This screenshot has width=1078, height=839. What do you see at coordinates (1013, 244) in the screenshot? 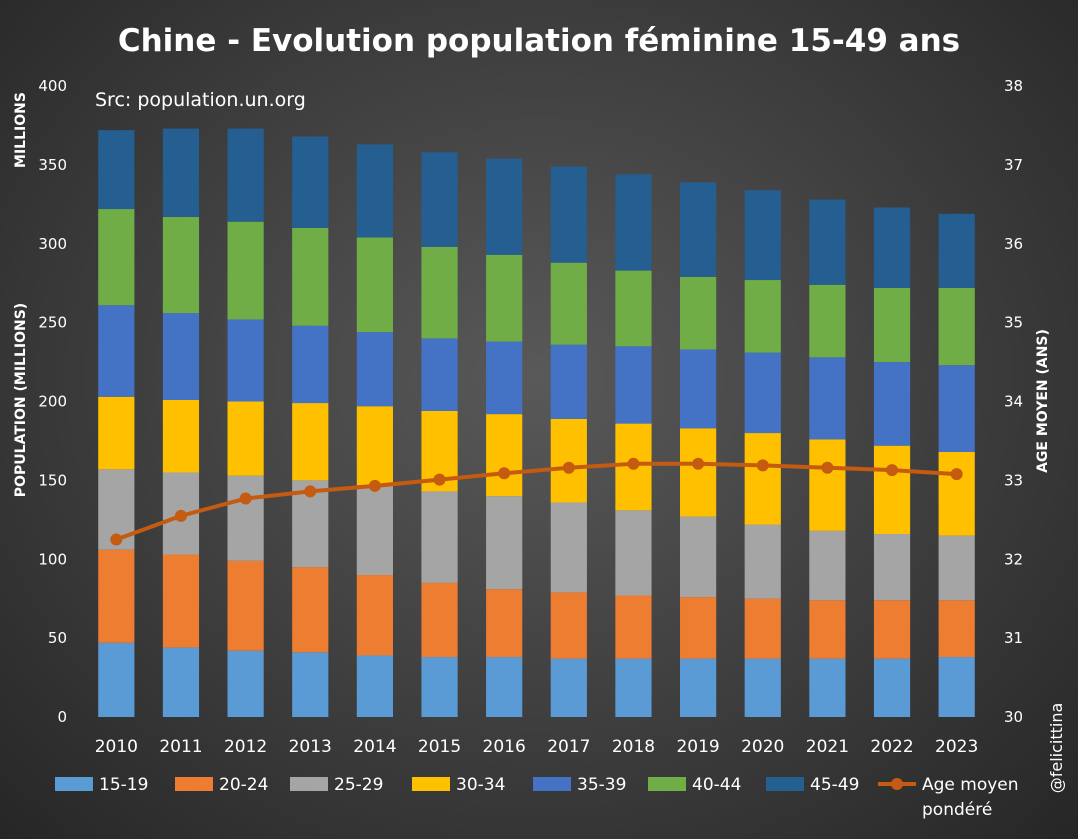
I see `y2-tick-label: 36` at bounding box center [1013, 244].